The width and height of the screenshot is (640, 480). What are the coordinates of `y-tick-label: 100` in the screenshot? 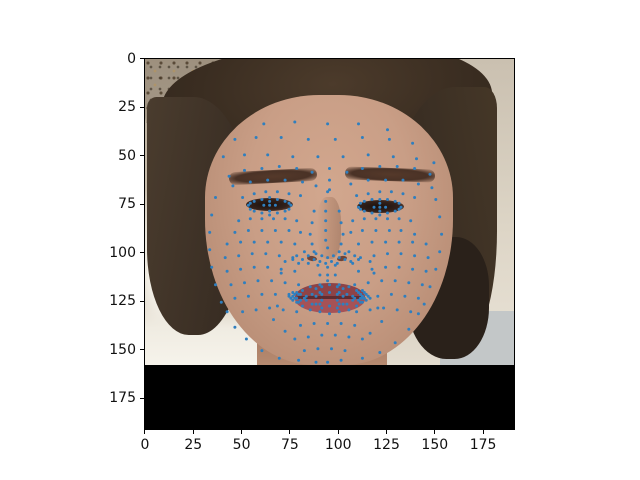 It's located at (122, 252).